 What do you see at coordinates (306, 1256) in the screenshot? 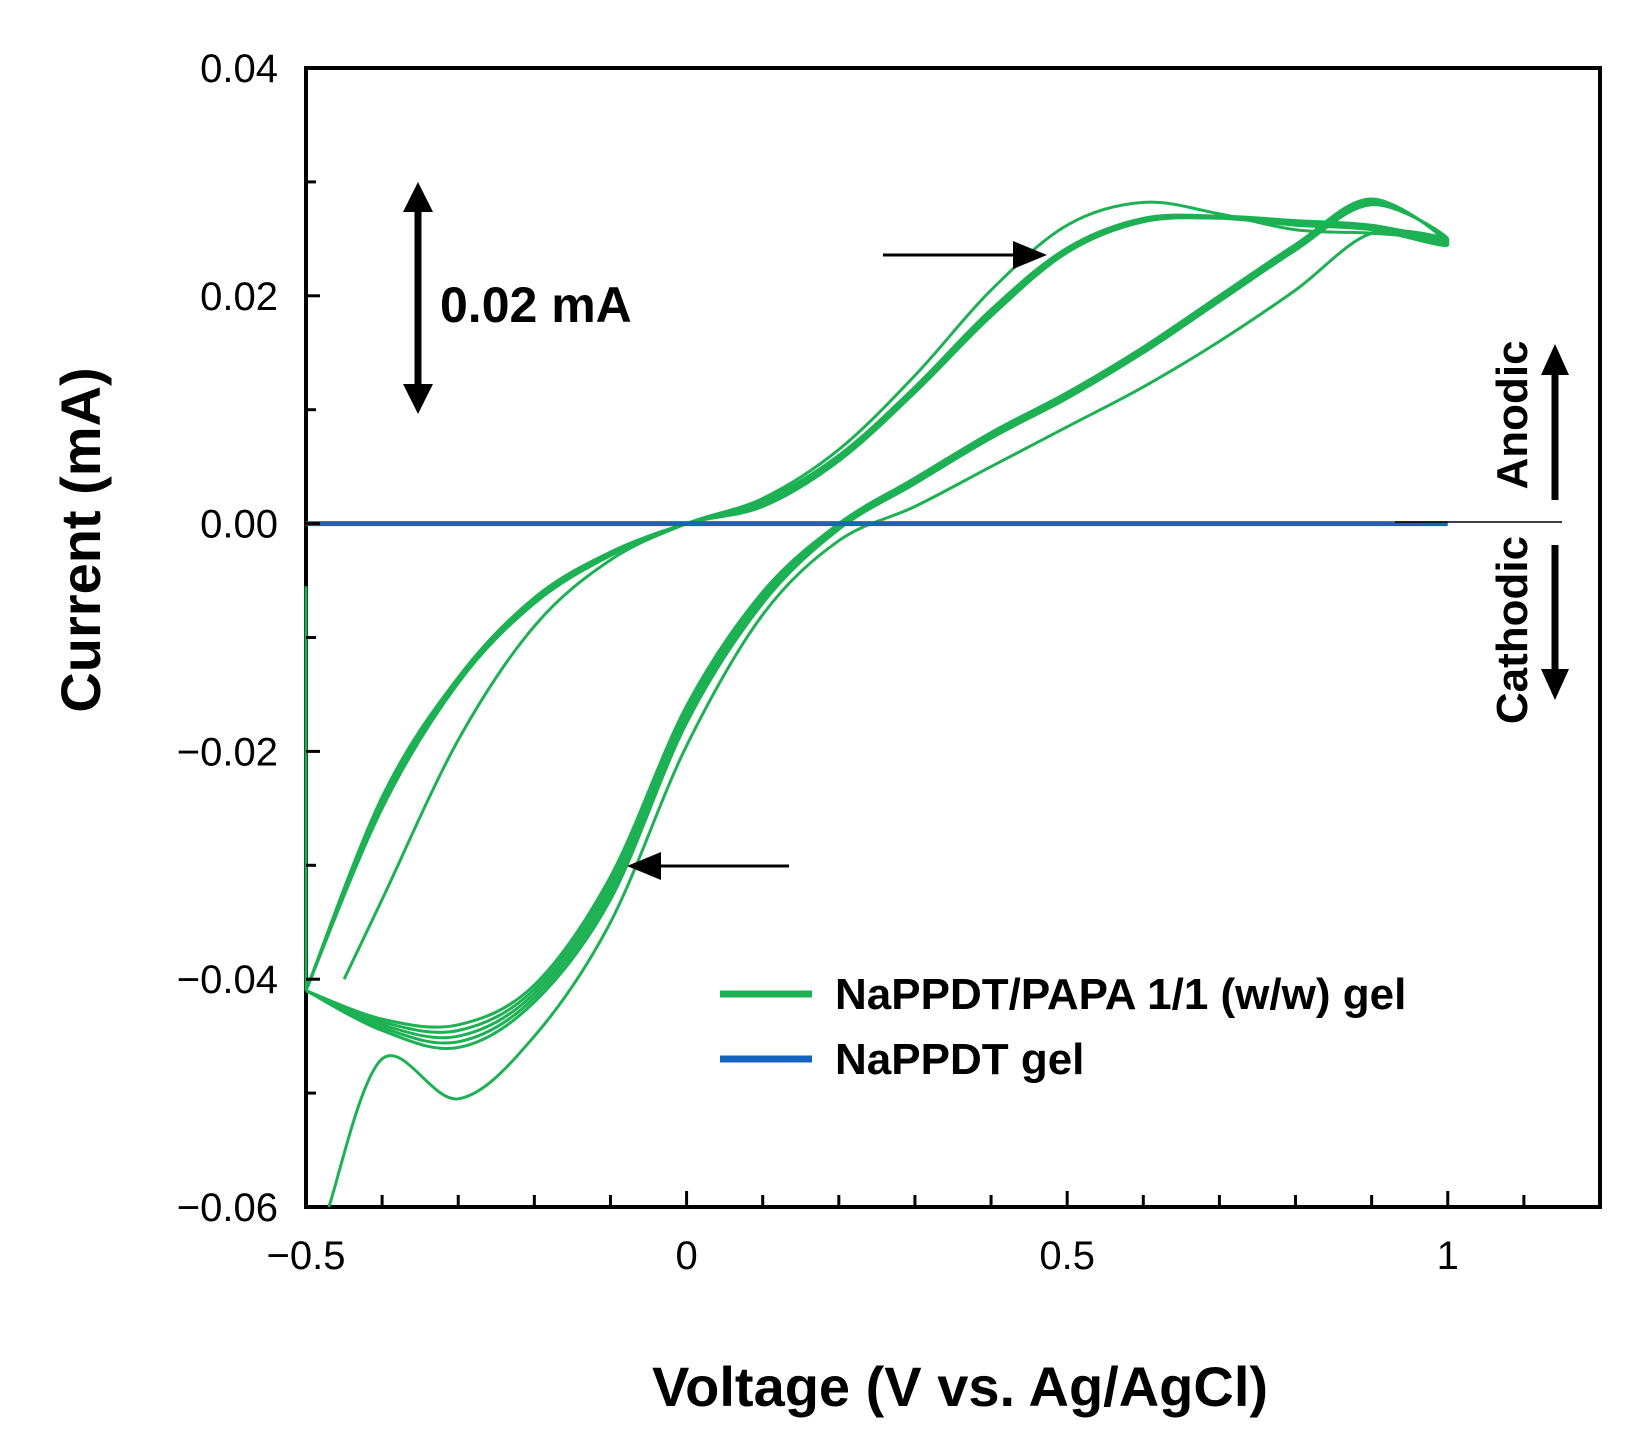
I see `x-tick-label: −0.5` at bounding box center [306, 1256].